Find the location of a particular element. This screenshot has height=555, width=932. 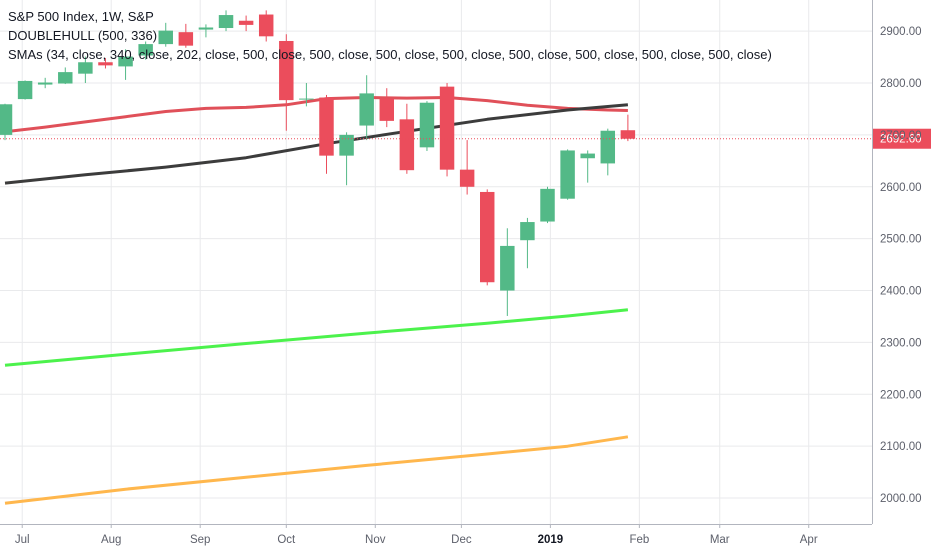

time-axis: Jul Aug Sep Oct Nov Dec 2019 Feb Mar Apr is located at coordinates (436, 535).